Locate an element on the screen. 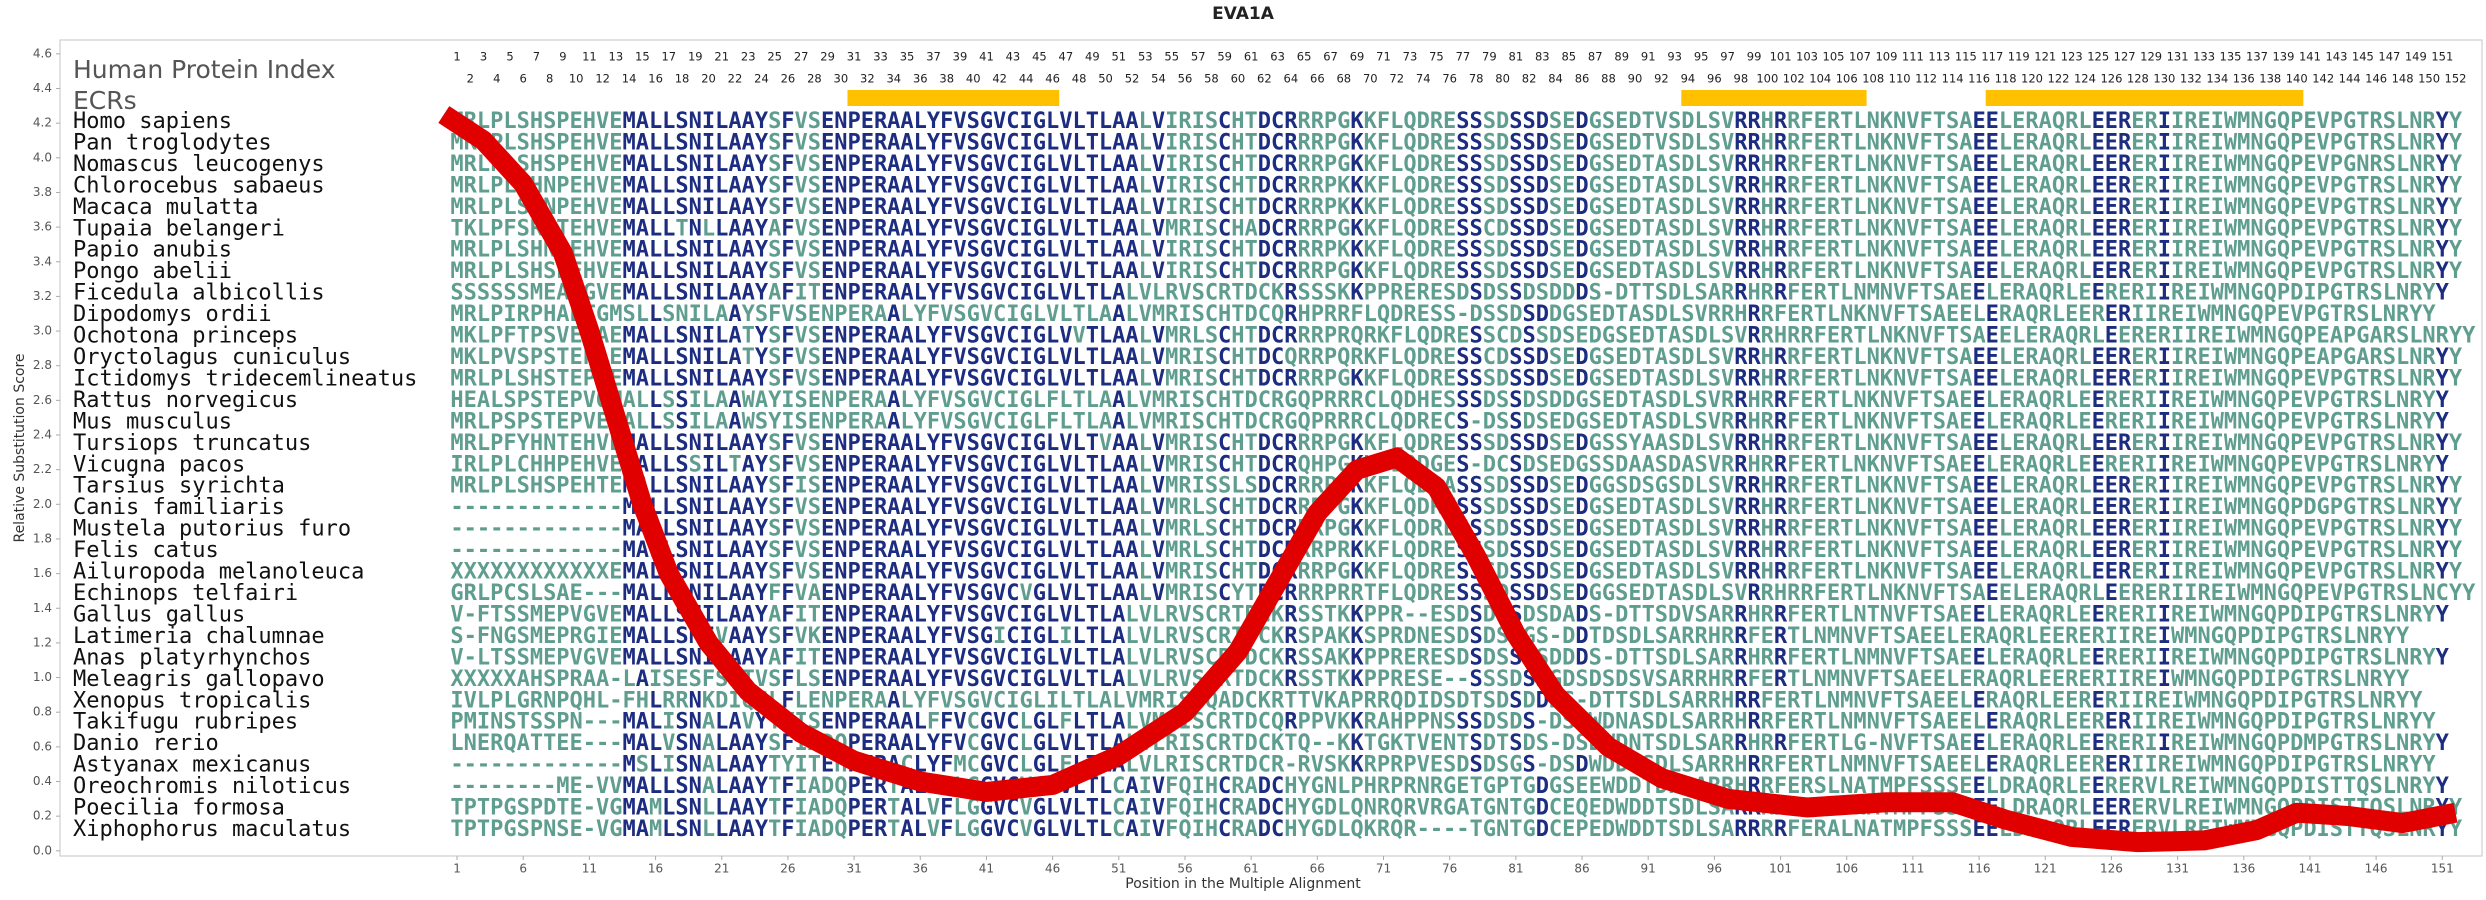 This screenshot has width=2486, height=900. protein-index: 105 is located at coordinates (1834, 57).